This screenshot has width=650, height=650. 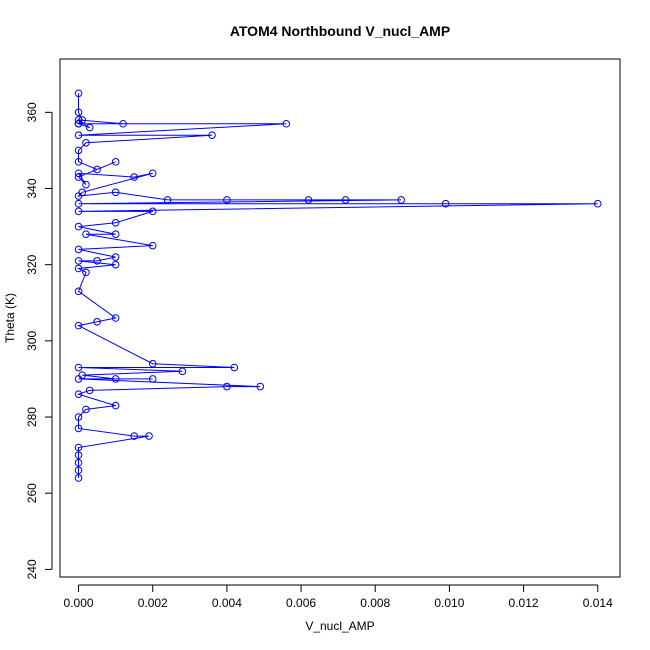 What do you see at coordinates (32, 417) in the screenshot?
I see `y-tick-label: 280` at bounding box center [32, 417].